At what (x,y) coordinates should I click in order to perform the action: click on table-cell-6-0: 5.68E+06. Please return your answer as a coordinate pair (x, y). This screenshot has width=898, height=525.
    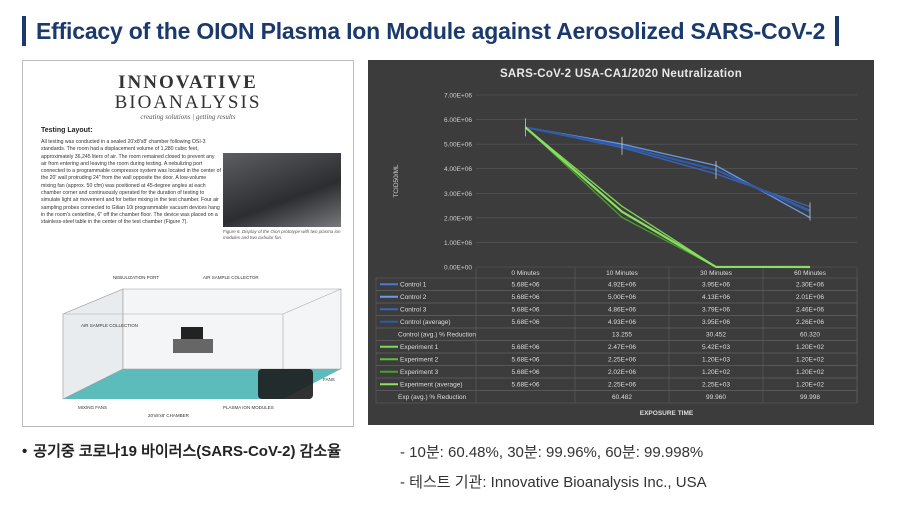
    Looking at the image, I should click on (525, 360).